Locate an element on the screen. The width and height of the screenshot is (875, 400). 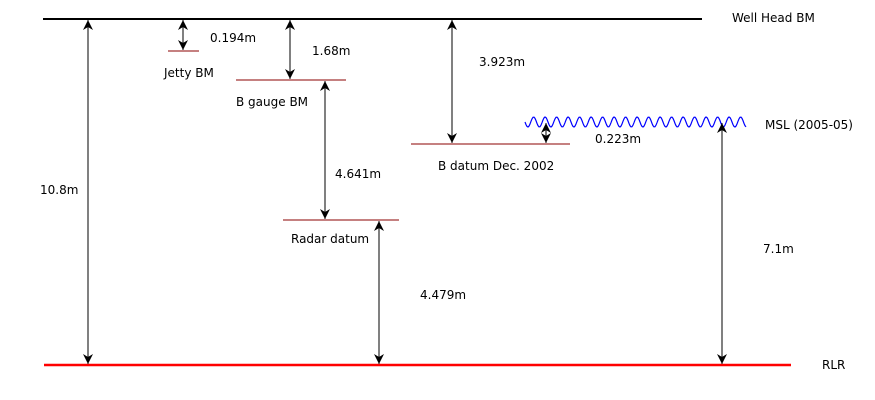
label-rlr: RLR is located at coordinates (833, 365).